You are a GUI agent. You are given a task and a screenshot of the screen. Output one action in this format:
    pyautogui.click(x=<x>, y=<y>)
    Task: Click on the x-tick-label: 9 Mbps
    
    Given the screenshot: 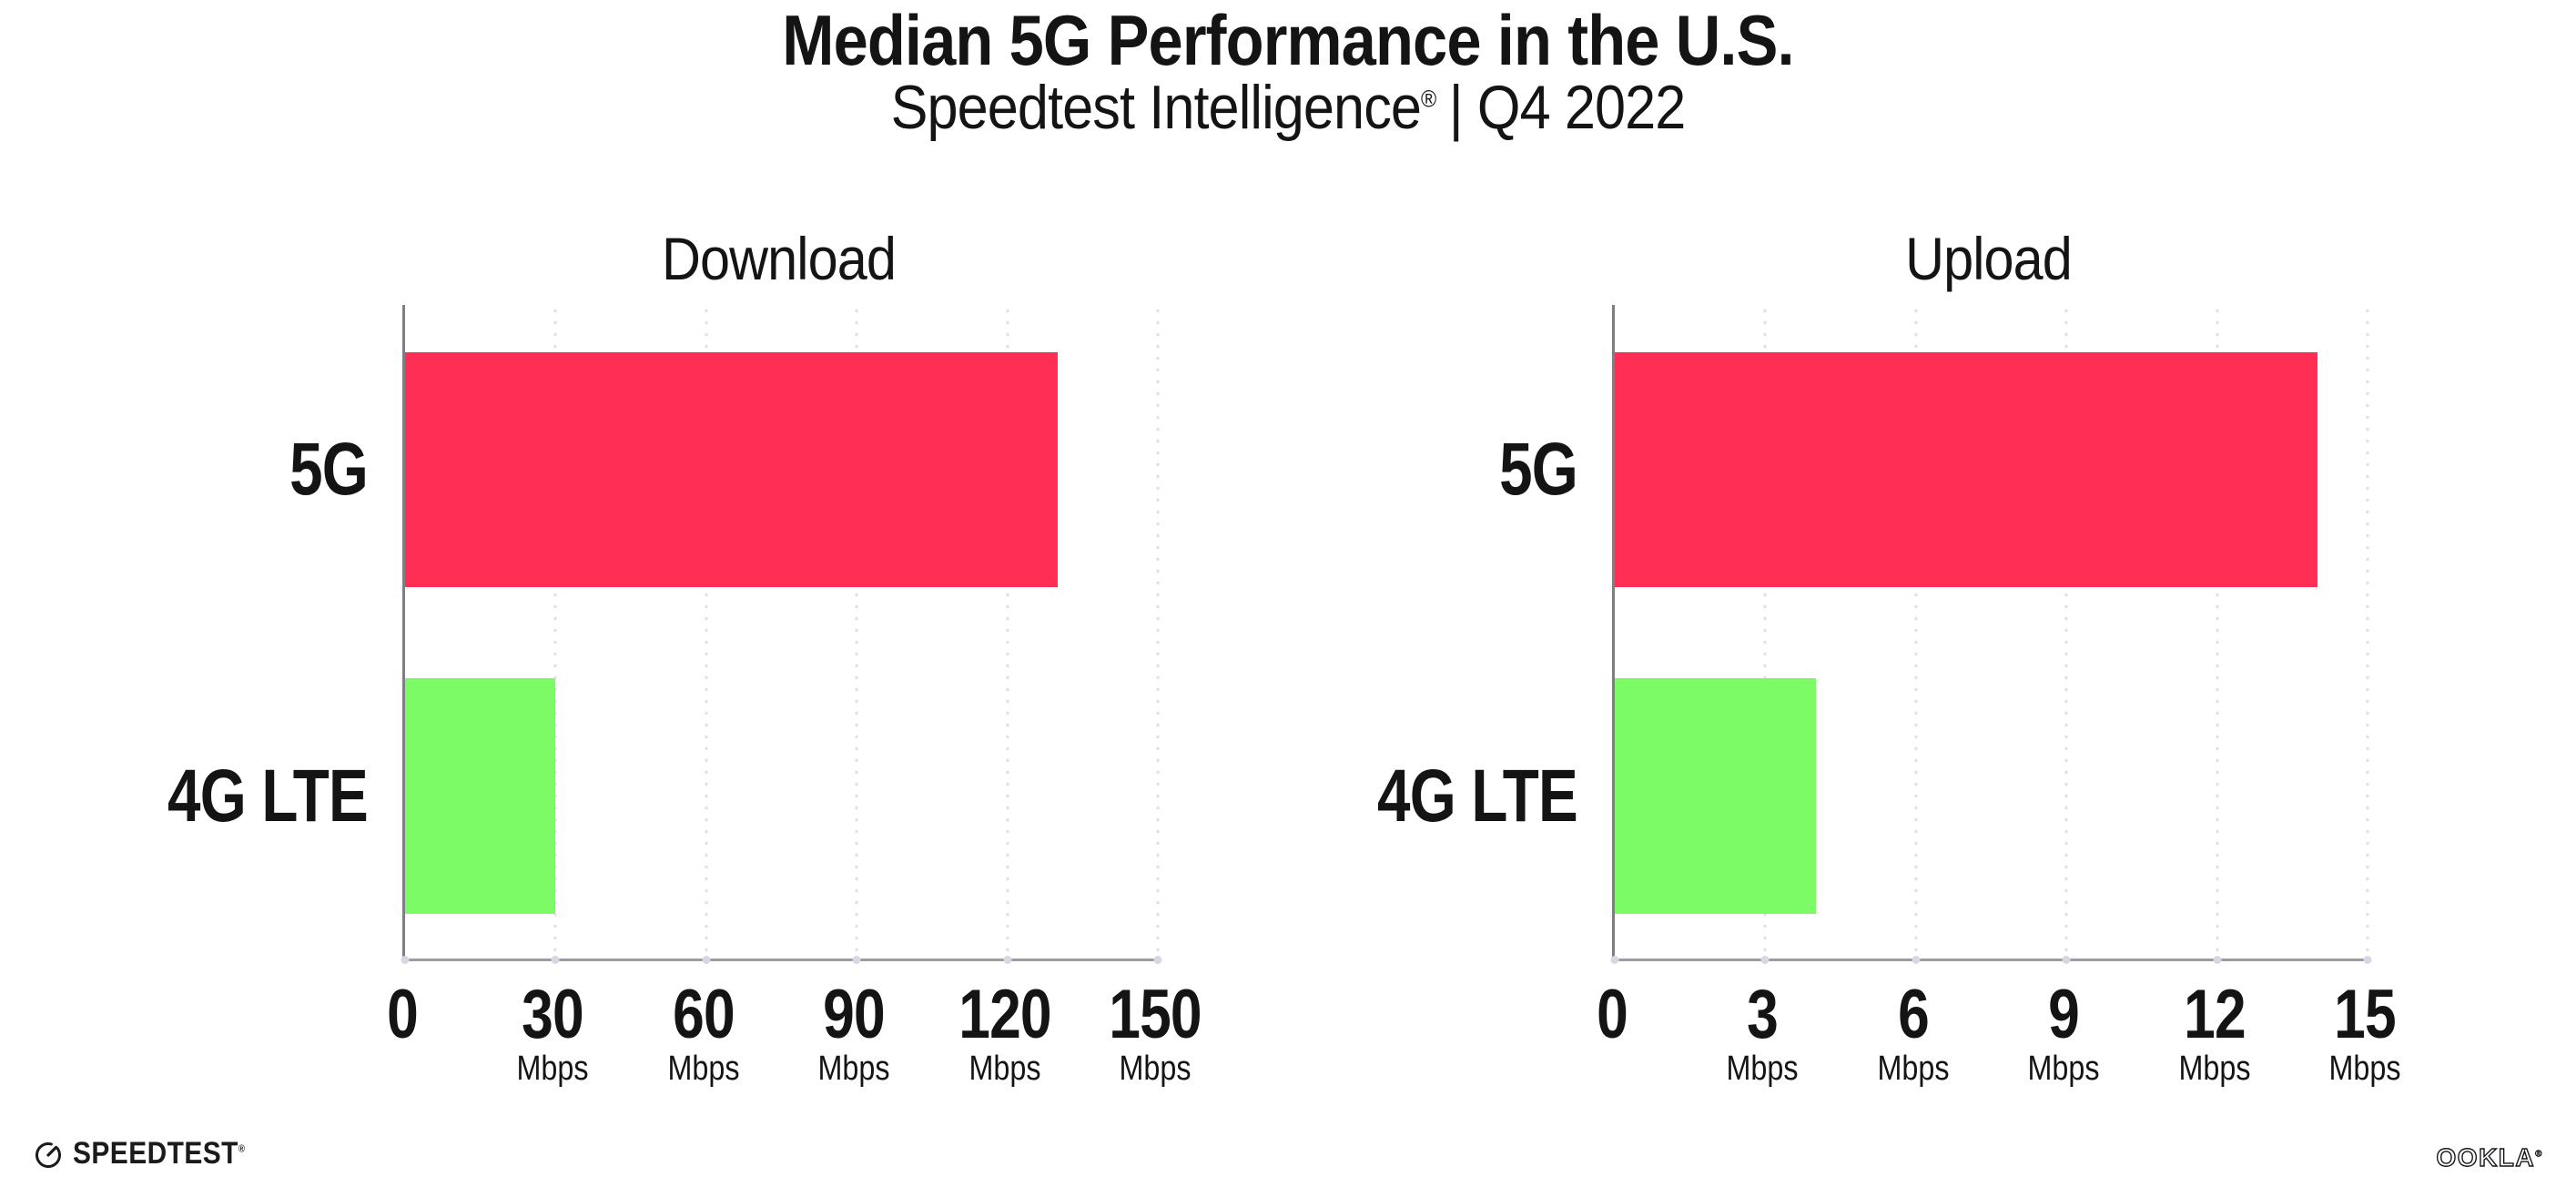 What is the action you would take?
    pyautogui.click(x=2063, y=1033)
    